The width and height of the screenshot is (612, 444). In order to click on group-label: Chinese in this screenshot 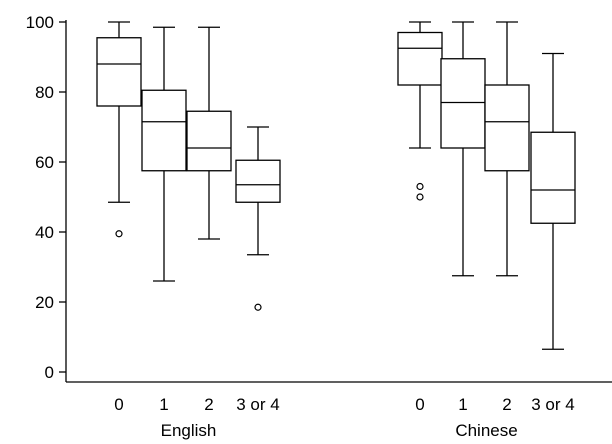, I will do `click(486, 430)`.